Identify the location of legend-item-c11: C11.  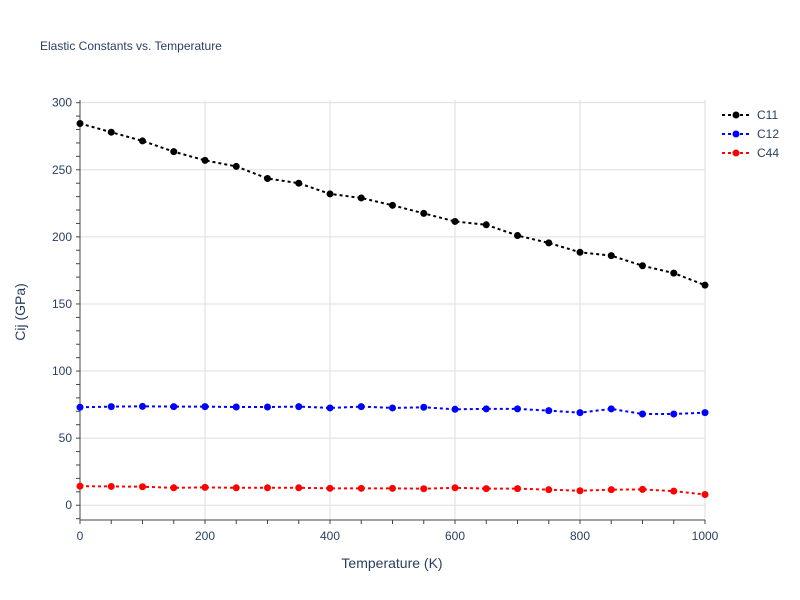
(750, 115).